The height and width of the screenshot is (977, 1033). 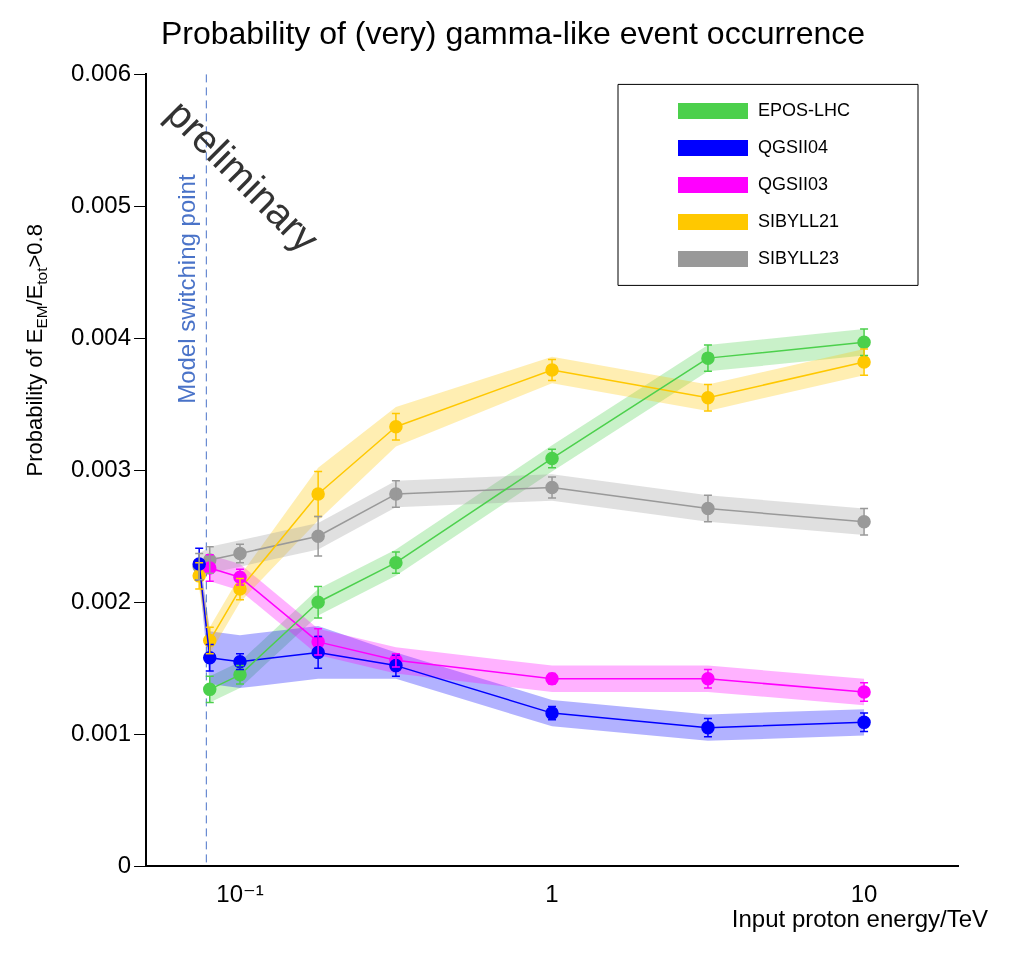 I want to click on legend-label: QGSII03, so click(x=793, y=183).